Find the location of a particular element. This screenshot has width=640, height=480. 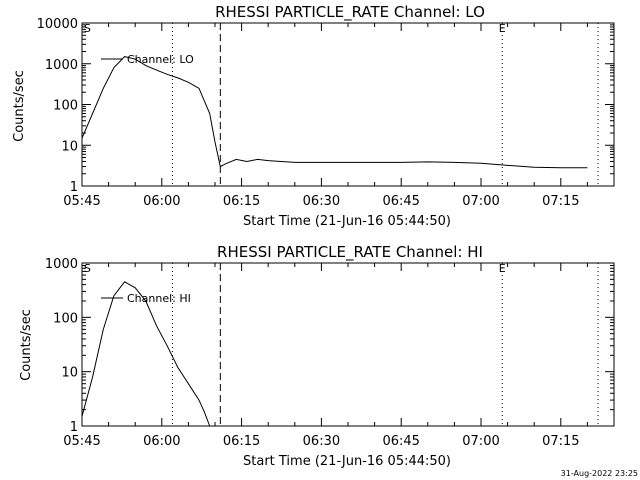

footer-timestamp: 31-Aug-2022 23:25 is located at coordinates (599, 473).